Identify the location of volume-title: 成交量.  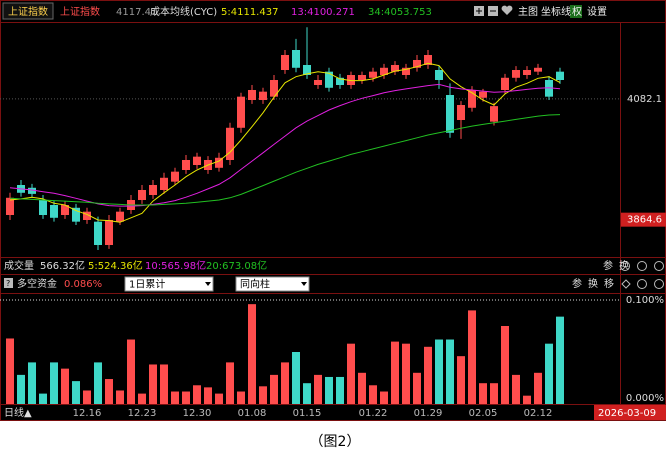
(19, 265).